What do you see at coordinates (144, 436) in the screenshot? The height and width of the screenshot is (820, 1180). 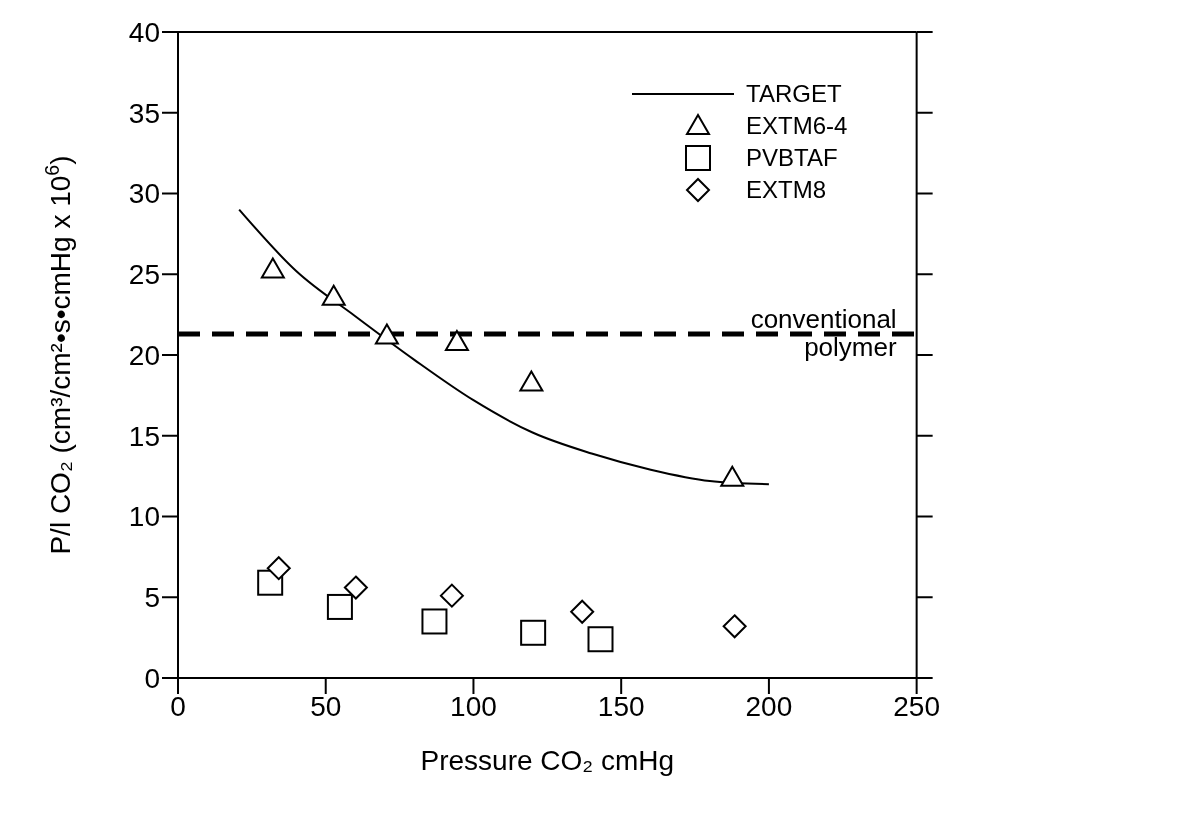 I see `y-tick-label: 15` at bounding box center [144, 436].